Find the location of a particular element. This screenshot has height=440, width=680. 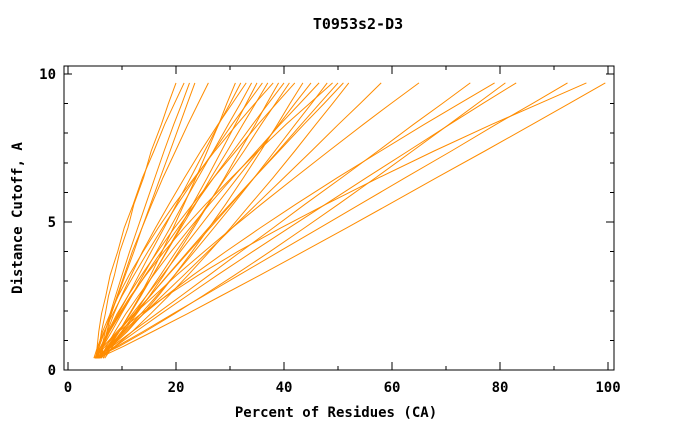

x-axis-title: Percent of Residues (CA) is located at coordinates (336, 413).